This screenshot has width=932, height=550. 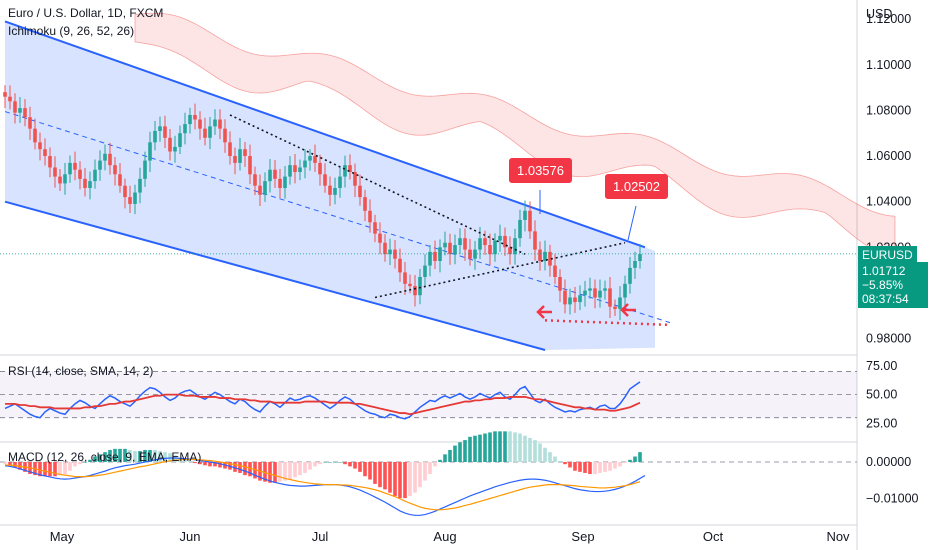 What do you see at coordinates (62, 536) in the screenshot?
I see `month-label: May` at bounding box center [62, 536].